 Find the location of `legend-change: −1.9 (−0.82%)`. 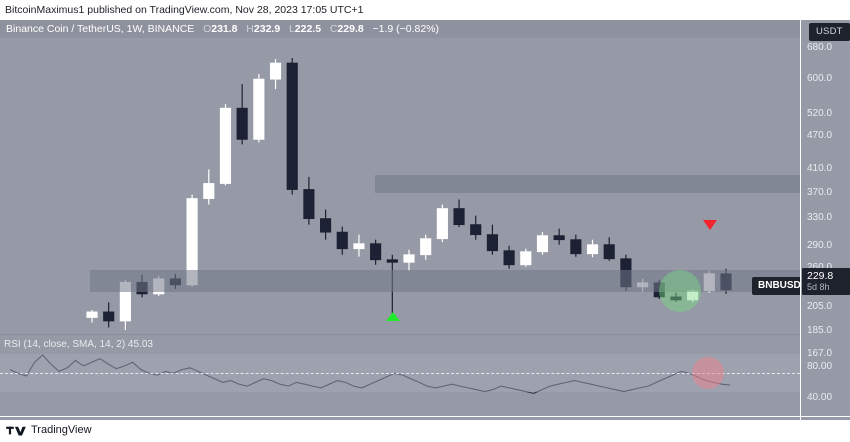

legend-change: −1.9 (−0.82%) is located at coordinates (406, 29).